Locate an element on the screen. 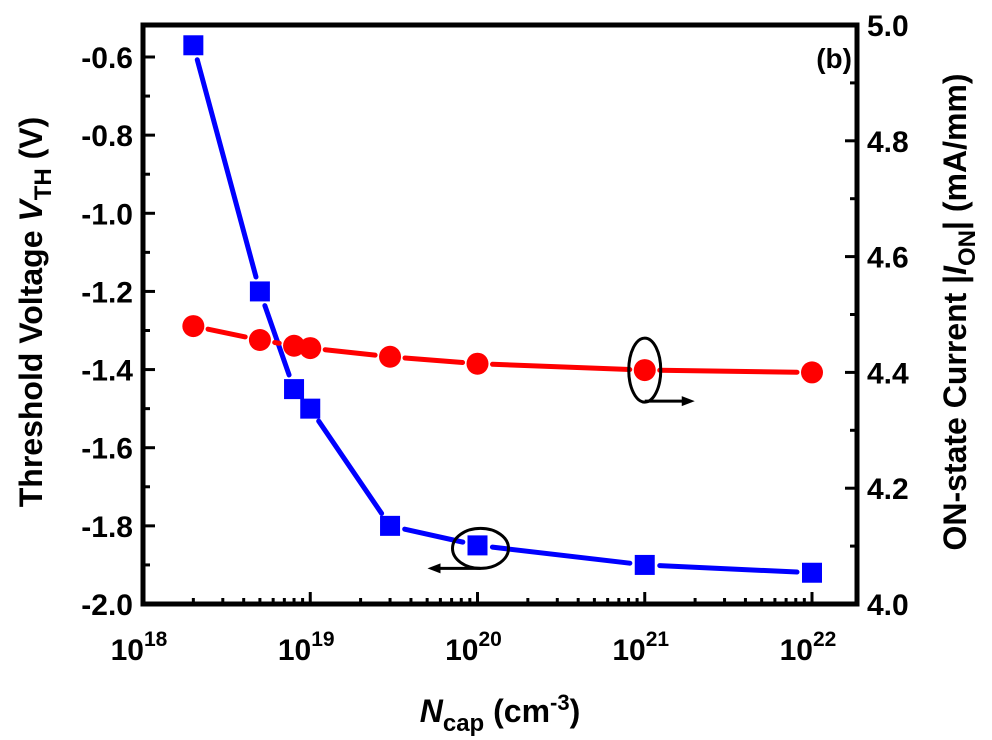 This screenshot has width=992, height=740. left-y-axis-title: Threshold Voltage VTH (V) is located at coordinates (35, 312).